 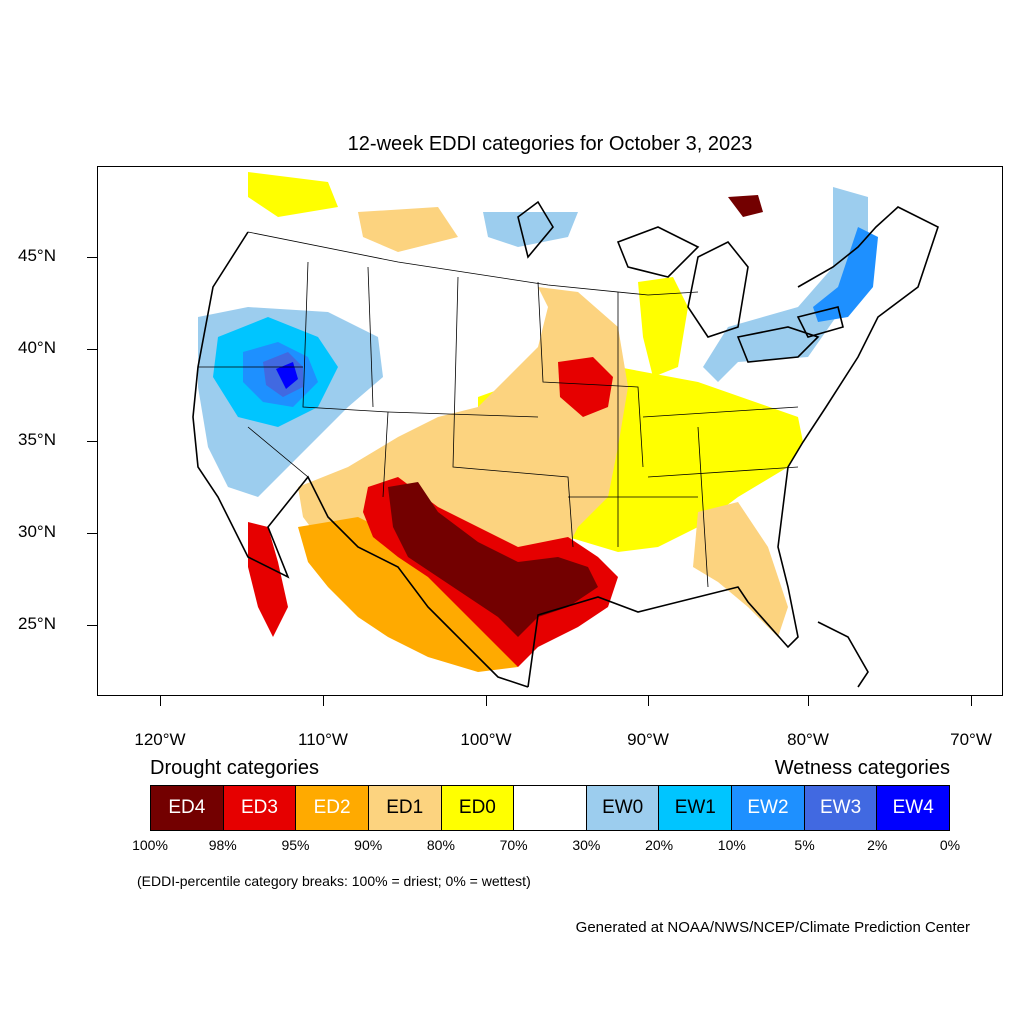 I want to click on region-ed4-michigan, so click(x=745, y=206).